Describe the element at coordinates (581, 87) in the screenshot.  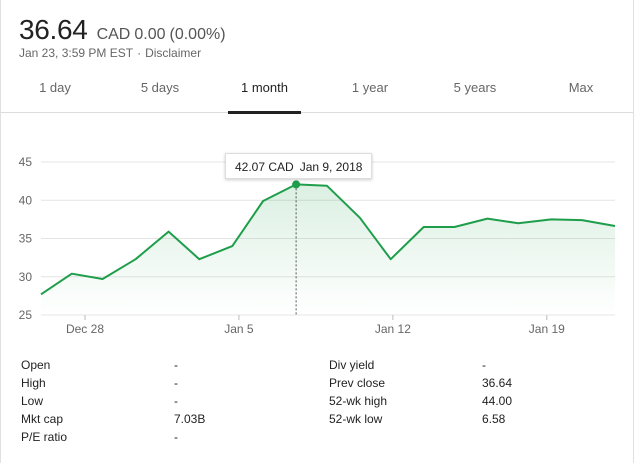
I see `tab-max: Max` at that location.